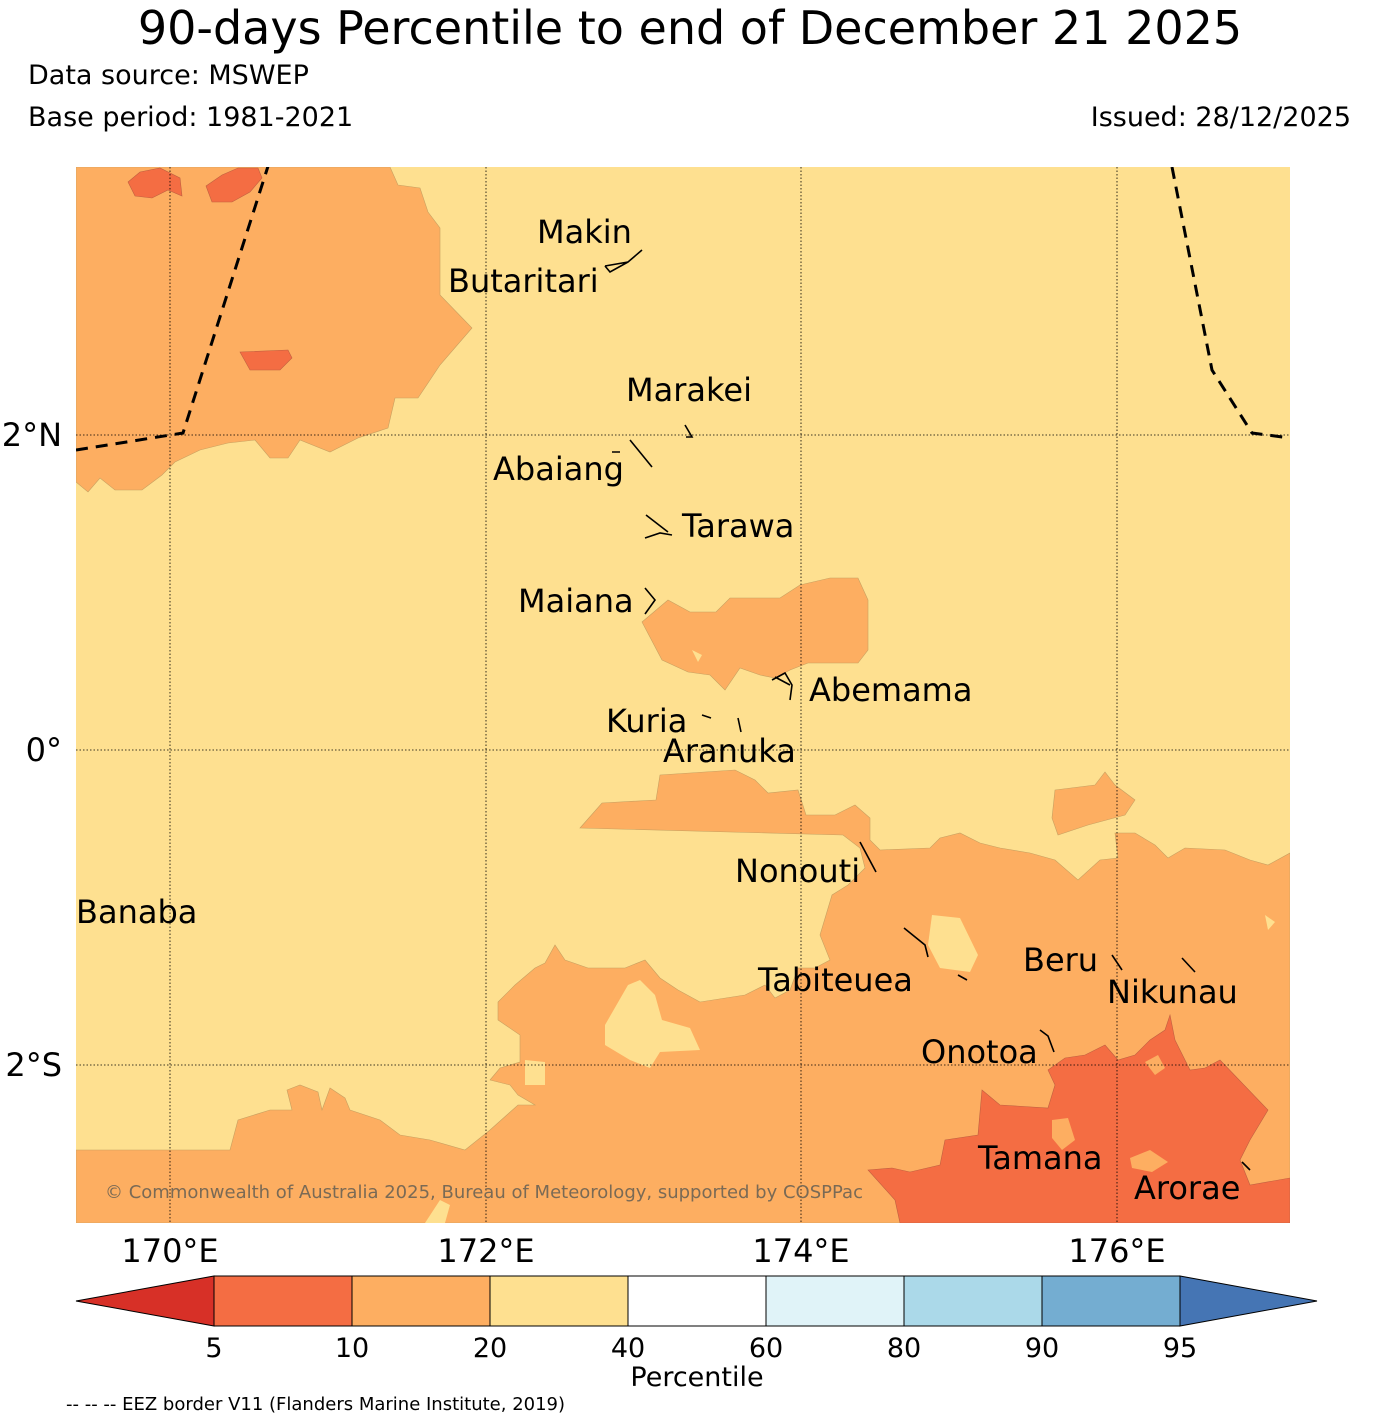  What do you see at coordinates (1180, 1348) in the screenshot?
I see `colorbar-tick-label: 95` at bounding box center [1180, 1348].